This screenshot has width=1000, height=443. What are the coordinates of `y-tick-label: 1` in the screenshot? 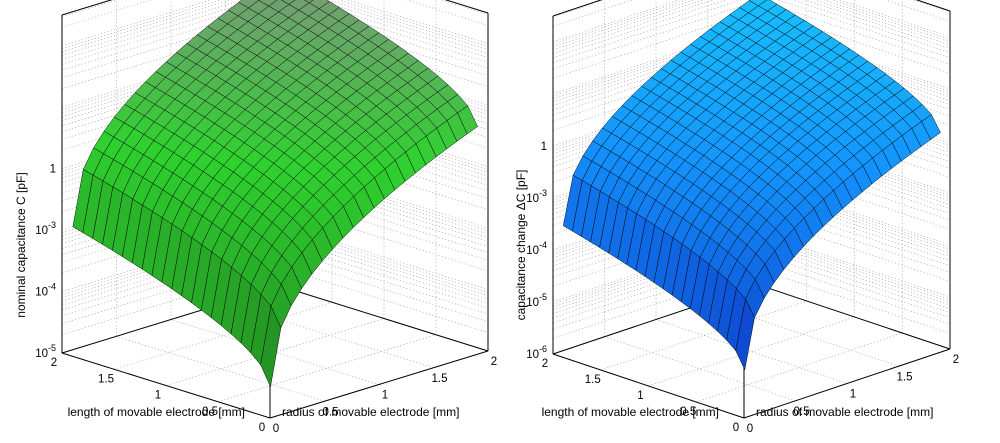 It's located at (640, 396).